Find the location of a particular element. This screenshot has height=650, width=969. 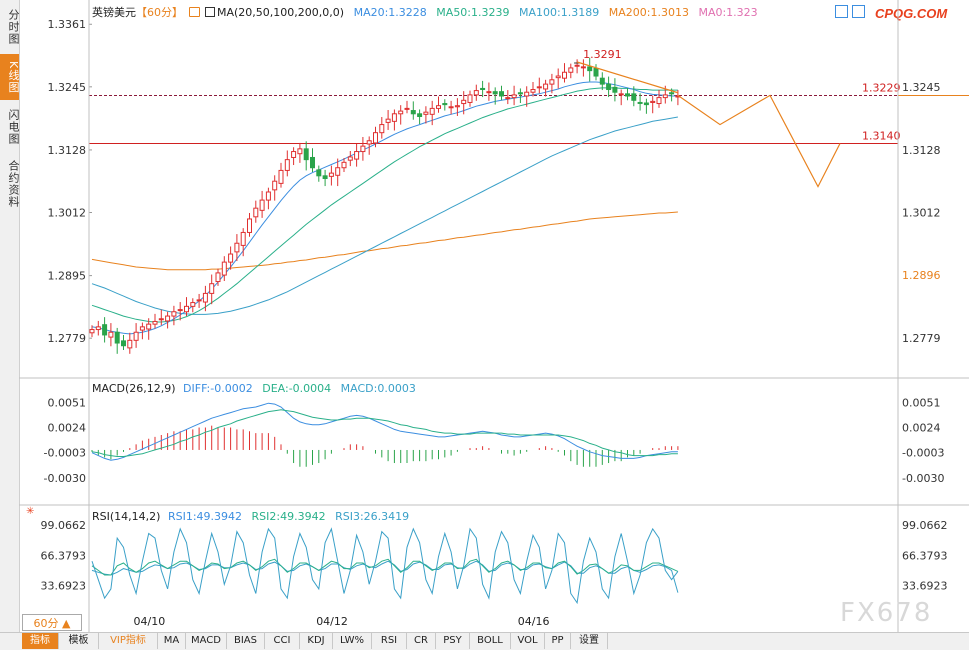

ma200-tag: 1.2896 is located at coordinates (921, 275).